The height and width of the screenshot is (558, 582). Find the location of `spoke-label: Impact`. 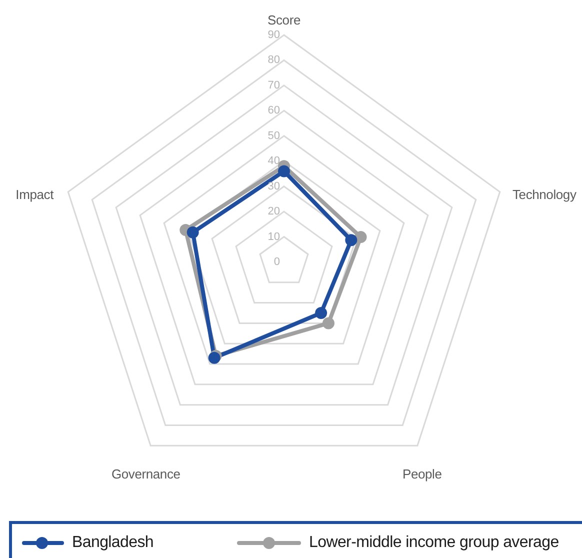

spoke-label: Impact is located at coordinates (35, 194).